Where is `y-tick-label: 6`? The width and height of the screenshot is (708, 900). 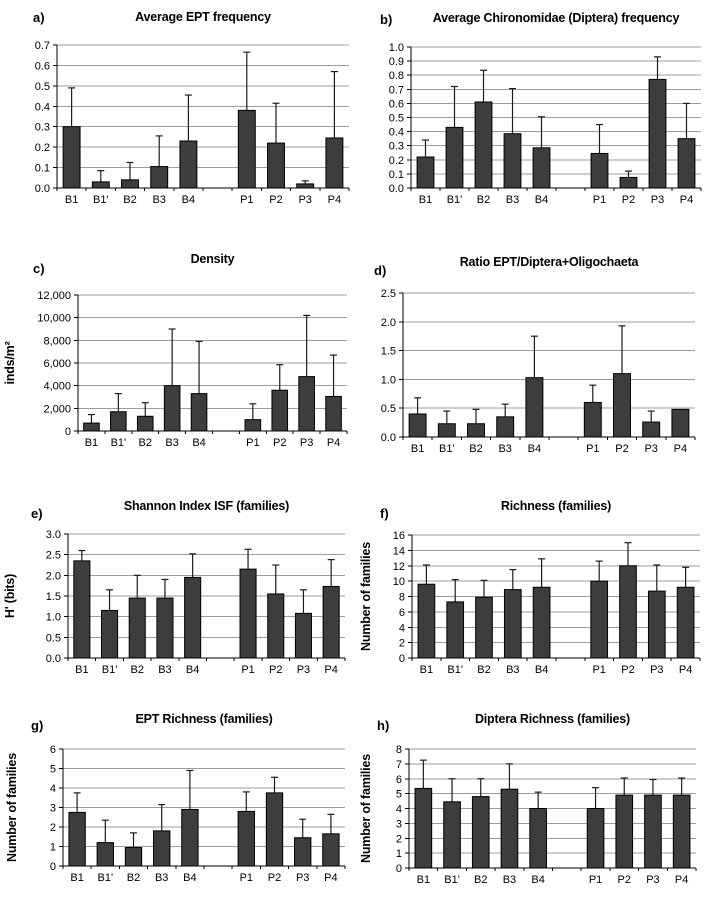 y-tick-label: 6 is located at coordinates (53, 750).